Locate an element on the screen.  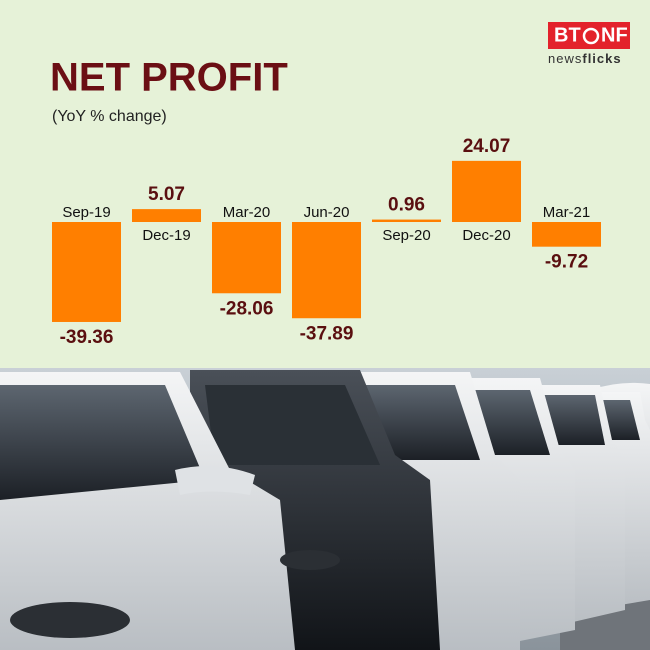
value-label: 5.07 is located at coordinates (166, 194).